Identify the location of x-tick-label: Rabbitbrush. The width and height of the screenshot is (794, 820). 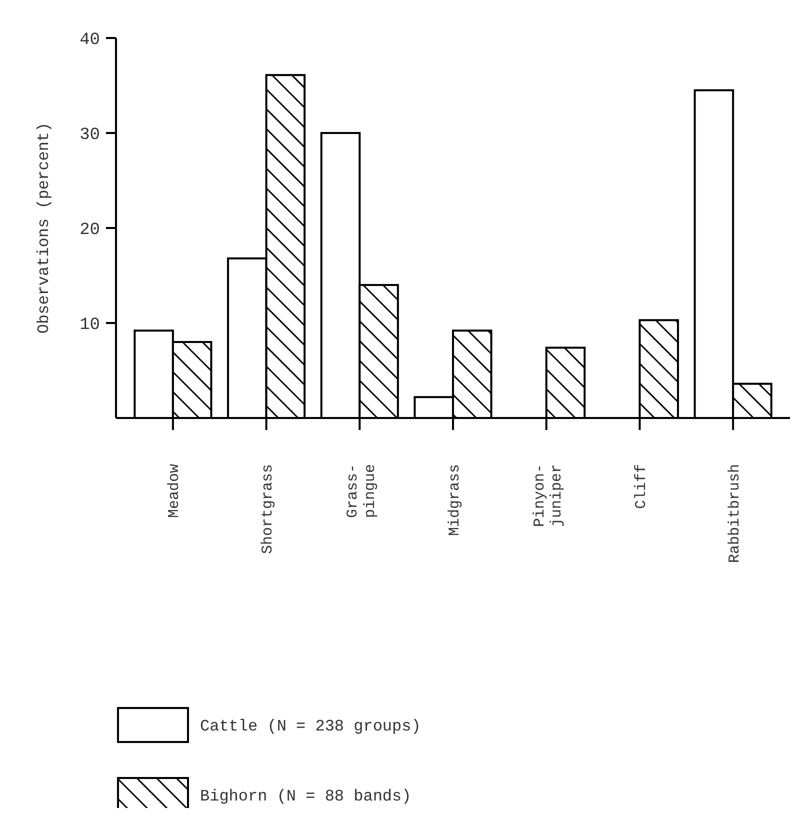
(735, 514).